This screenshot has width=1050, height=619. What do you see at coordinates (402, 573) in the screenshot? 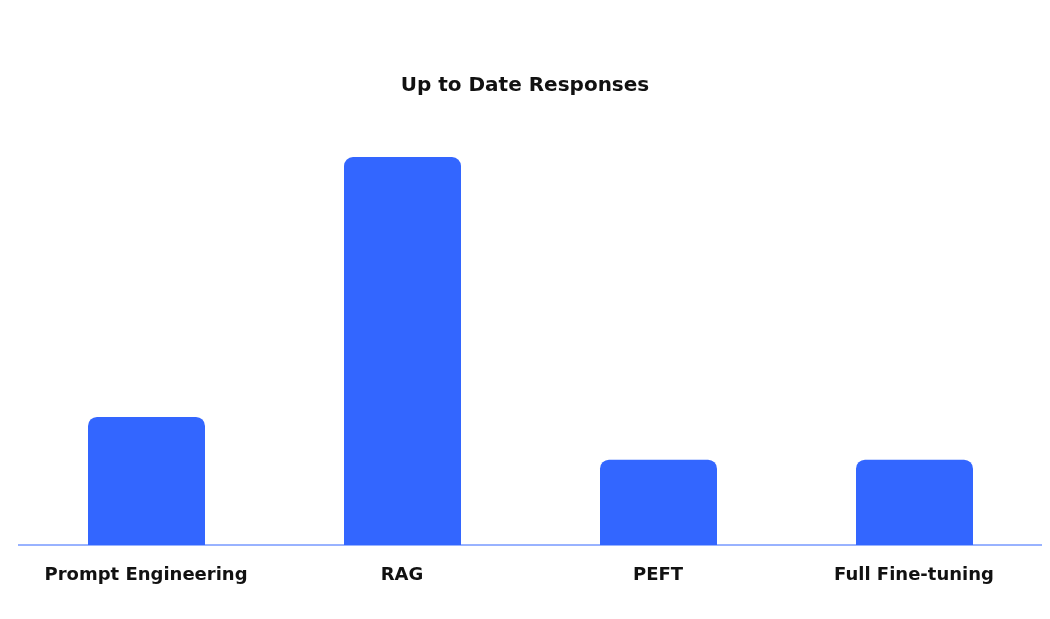
I see `x-tick-label: RAG` at bounding box center [402, 573].